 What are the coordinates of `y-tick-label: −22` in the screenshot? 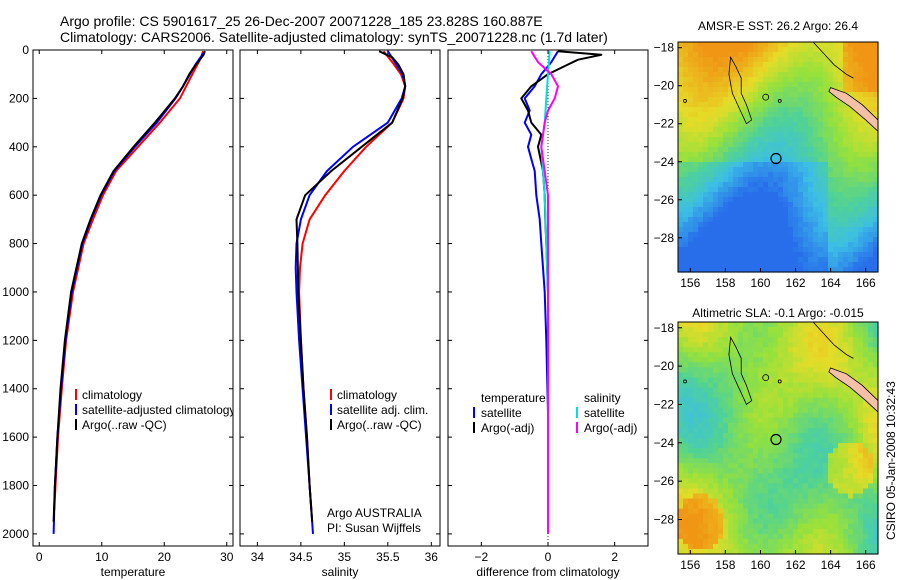 It's located at (664, 124).